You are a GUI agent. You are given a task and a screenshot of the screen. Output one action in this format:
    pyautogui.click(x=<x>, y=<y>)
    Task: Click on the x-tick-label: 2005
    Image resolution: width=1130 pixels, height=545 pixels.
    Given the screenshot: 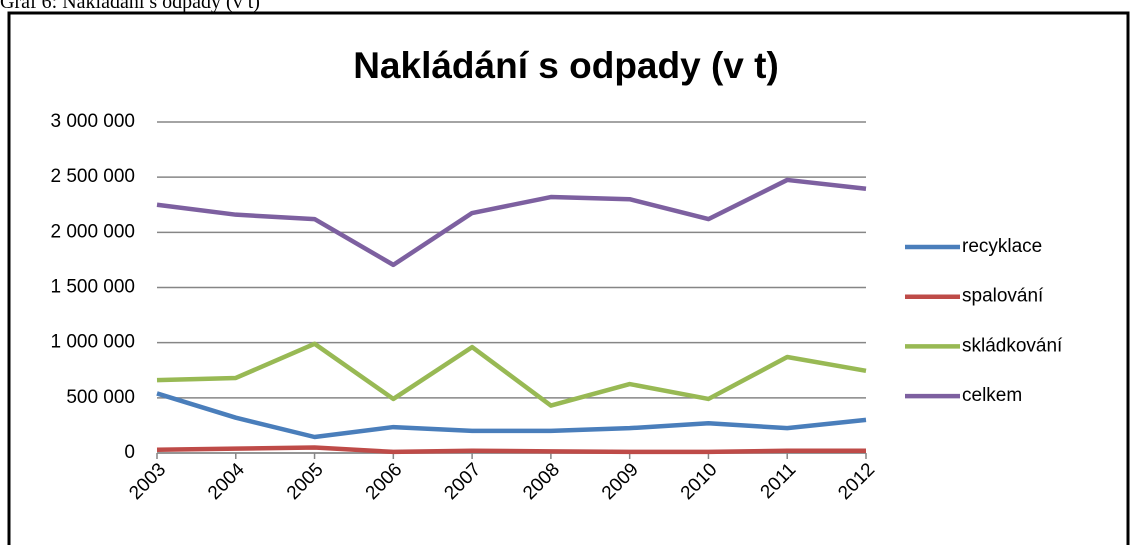 What is the action you would take?
    pyautogui.click(x=305, y=481)
    